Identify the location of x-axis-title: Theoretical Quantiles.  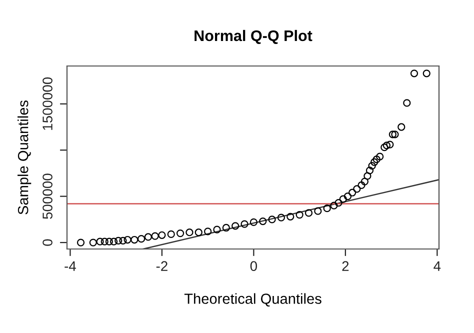
(253, 300).